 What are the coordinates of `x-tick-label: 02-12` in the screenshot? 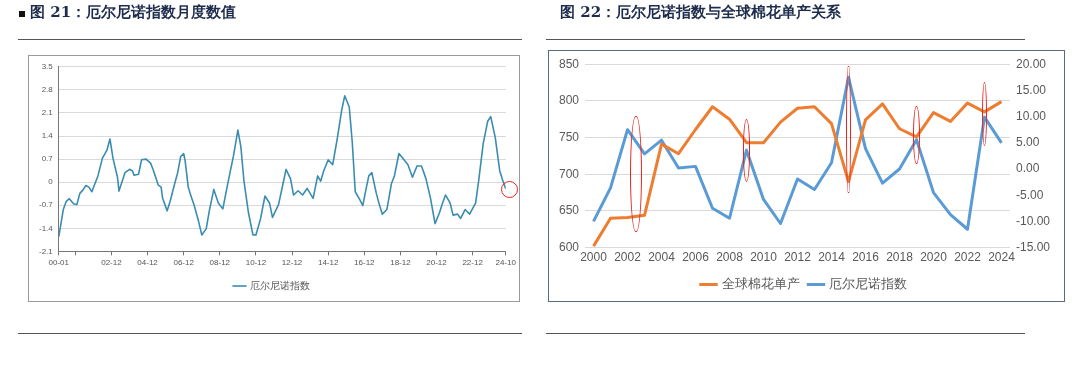 It's located at (112, 263).